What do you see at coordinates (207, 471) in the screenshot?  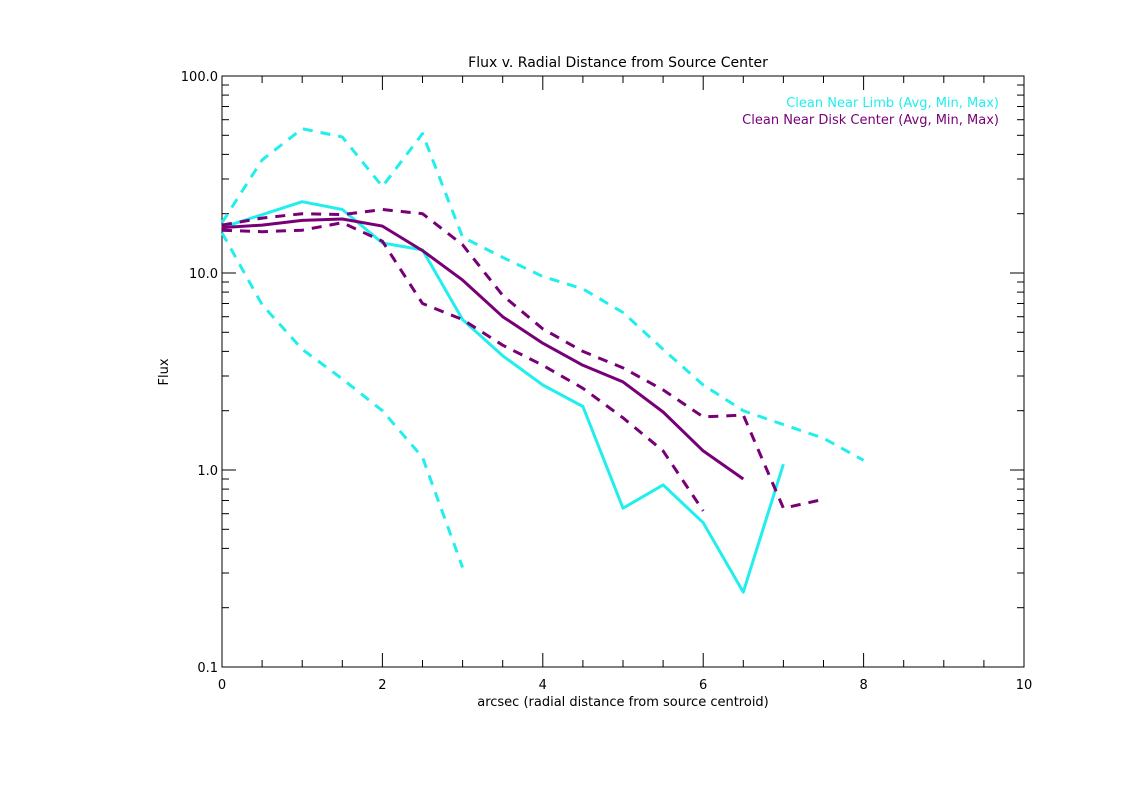 I see `y-tick-label: 1.0` at bounding box center [207, 471].